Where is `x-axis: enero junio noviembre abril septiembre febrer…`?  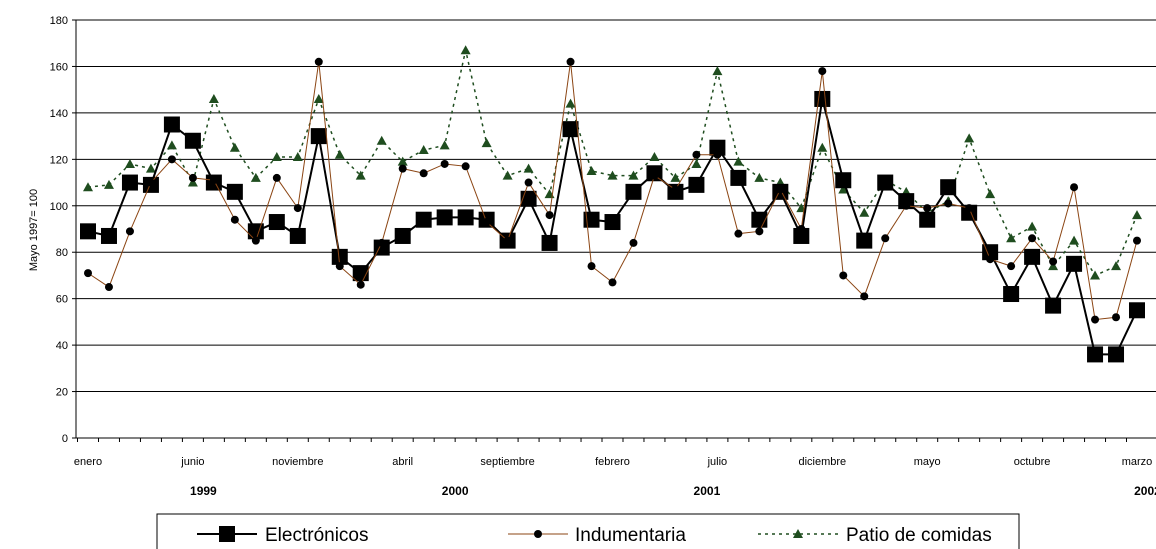 x-axis: enero junio noviembre abril septiembre febrer… is located at coordinates (615, 468).